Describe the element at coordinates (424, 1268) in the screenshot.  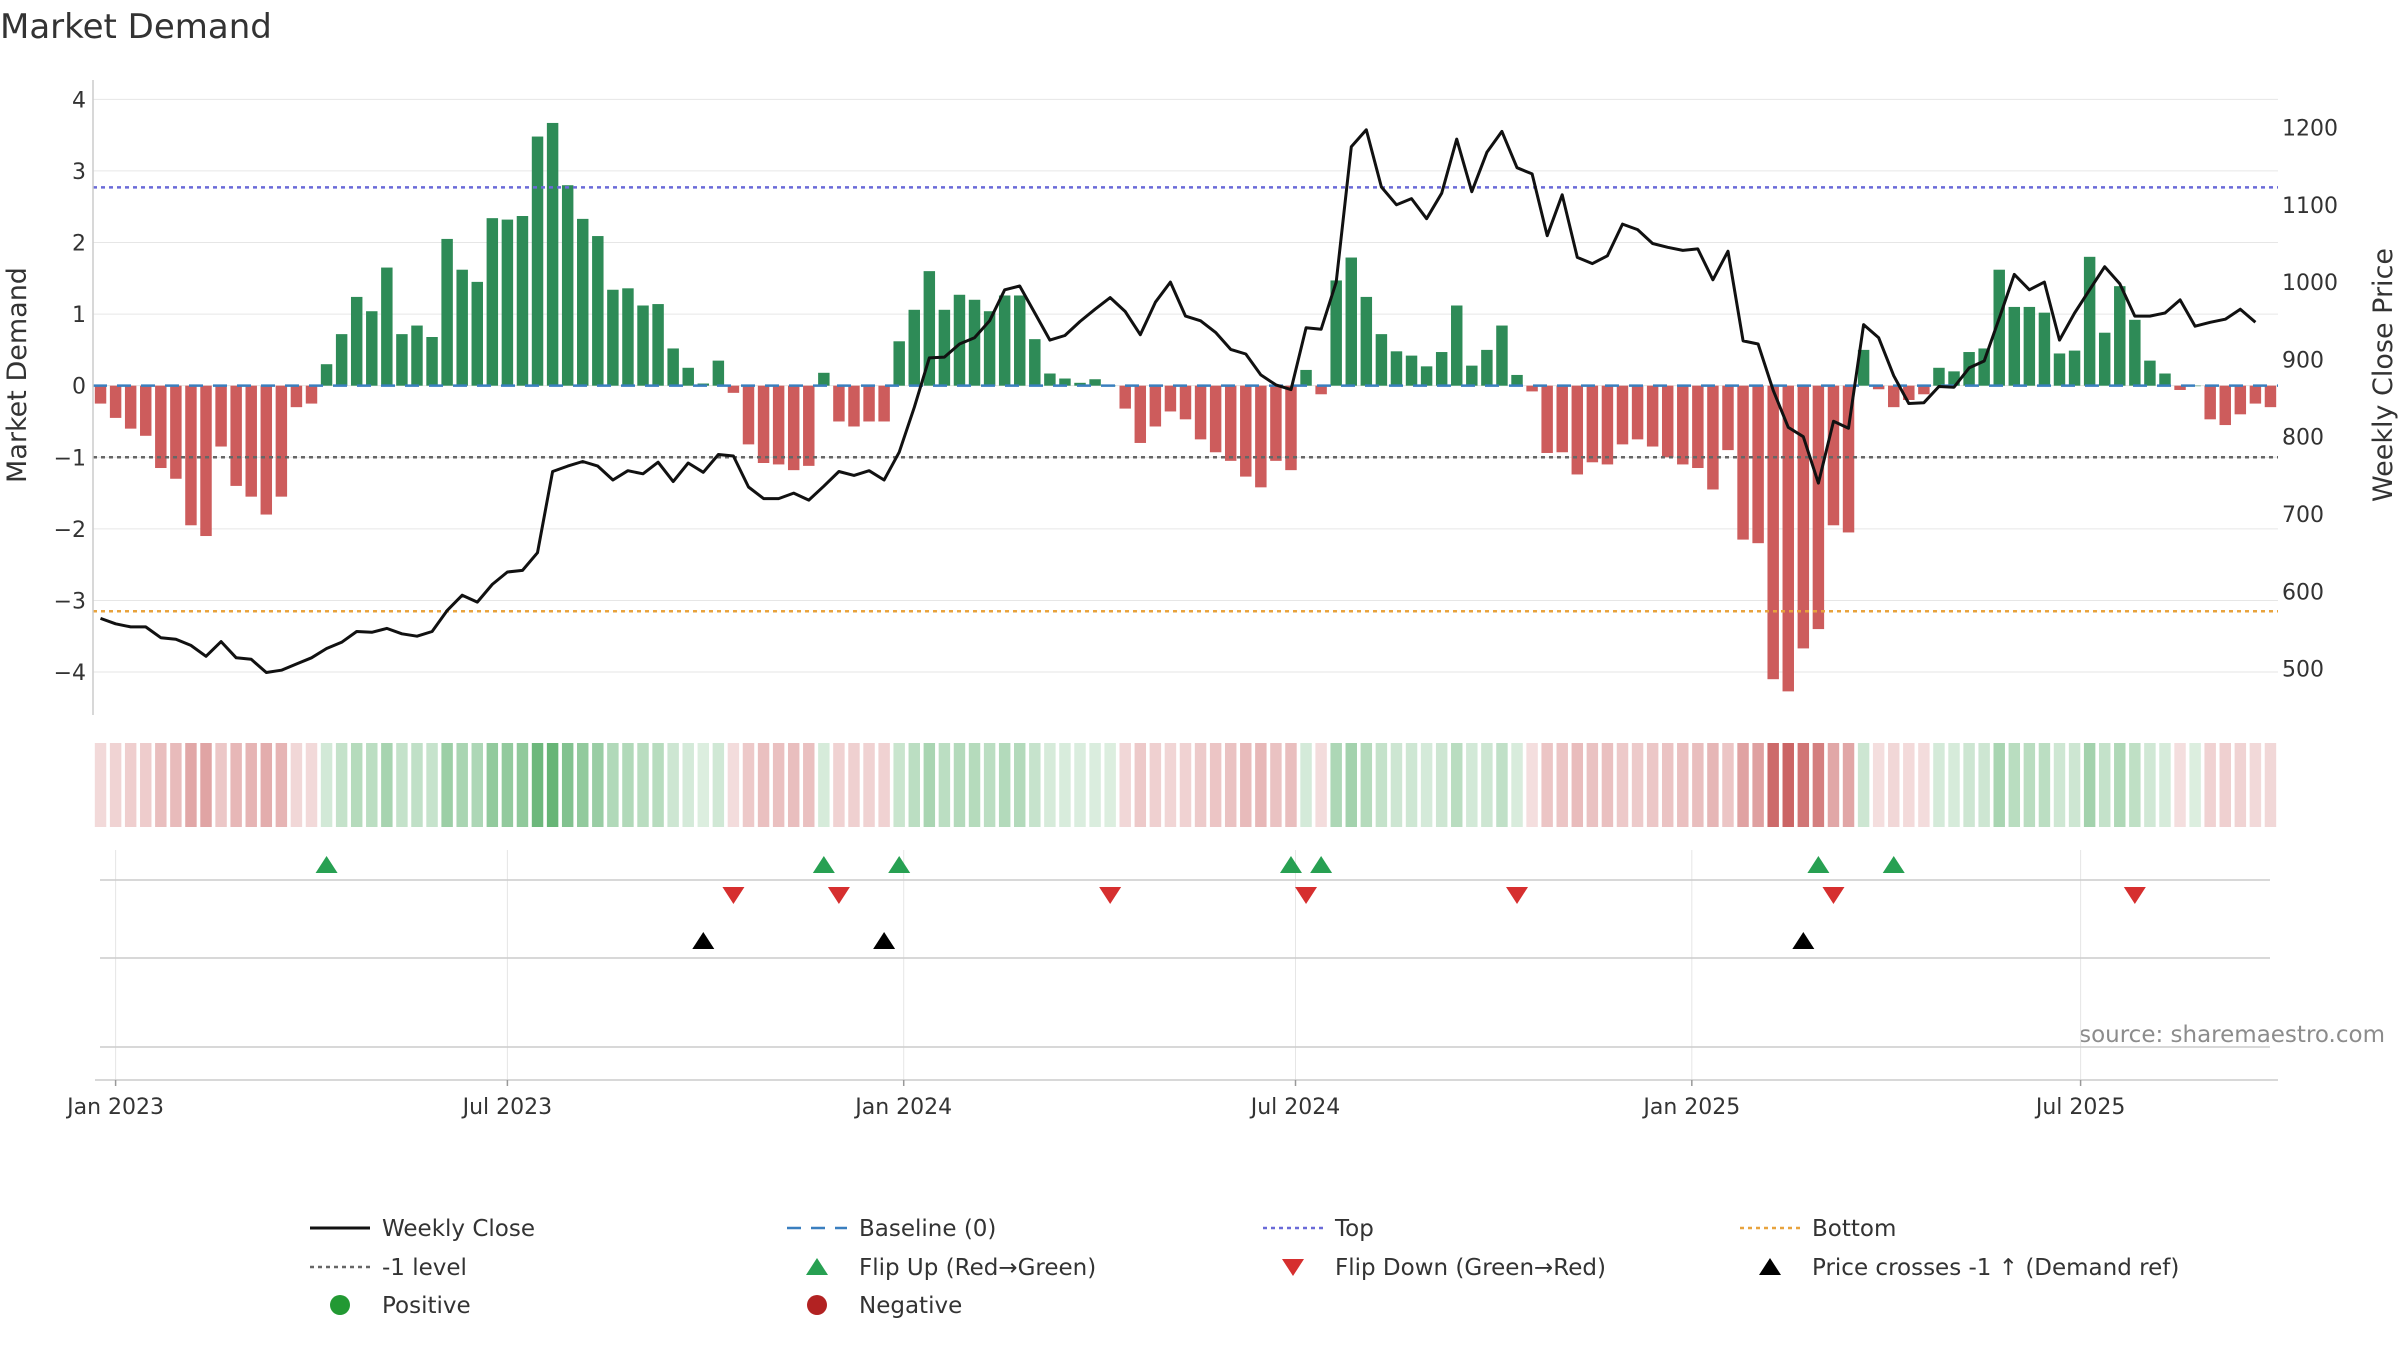
I see `legend-label: -1 level` at that location.